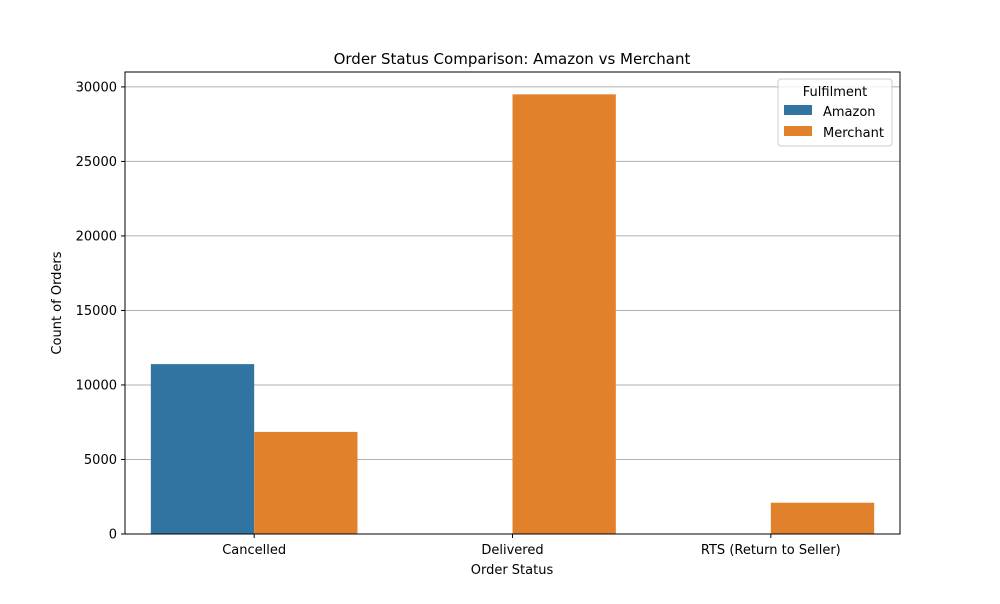  I want to click on x-axis-label: Order Status, so click(512, 570).